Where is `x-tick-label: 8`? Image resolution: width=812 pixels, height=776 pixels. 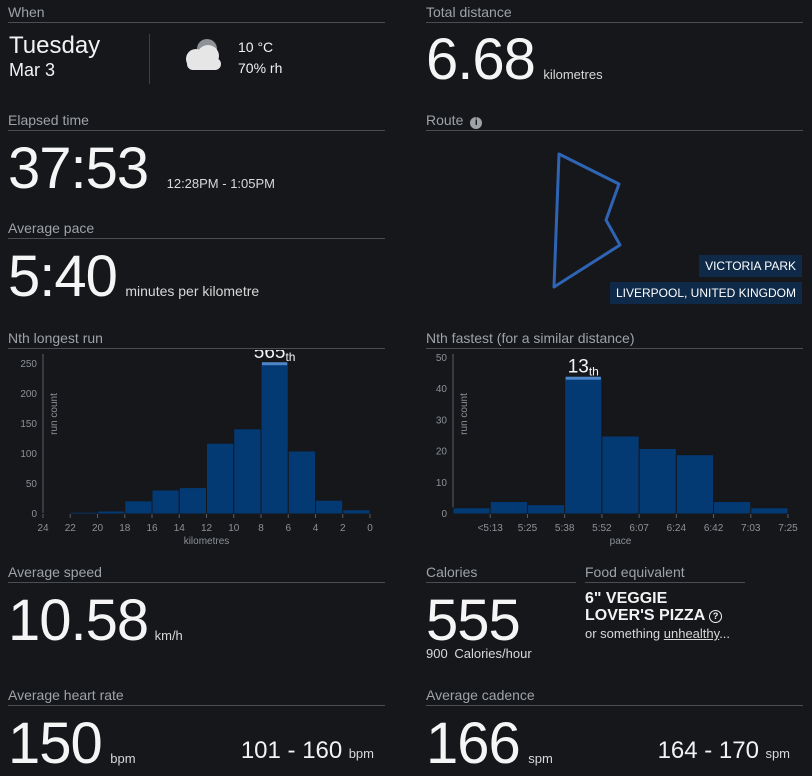 x-tick-label: 8 is located at coordinates (261, 528).